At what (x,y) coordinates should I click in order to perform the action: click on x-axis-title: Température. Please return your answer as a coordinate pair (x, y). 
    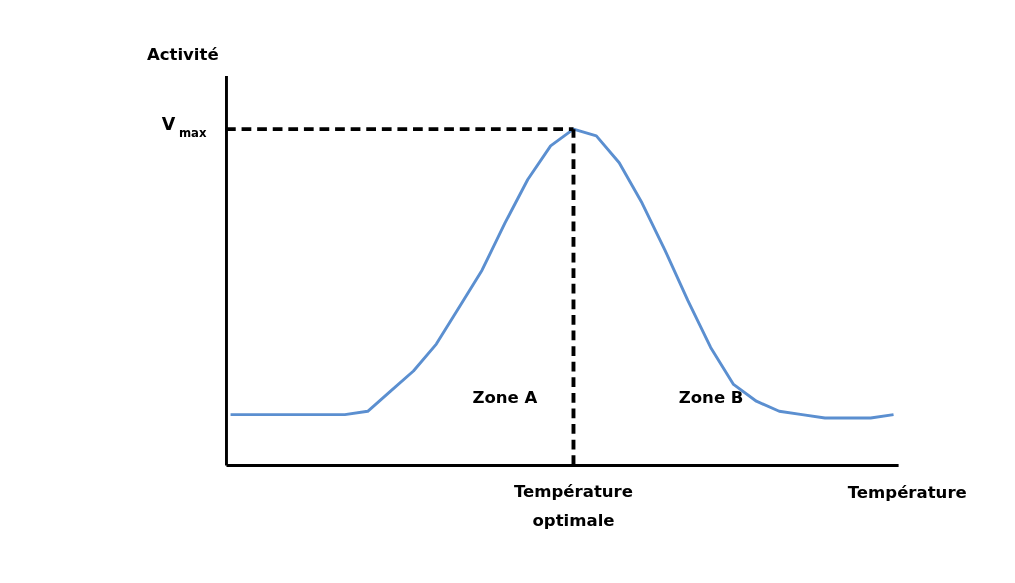
    Looking at the image, I should click on (907, 492).